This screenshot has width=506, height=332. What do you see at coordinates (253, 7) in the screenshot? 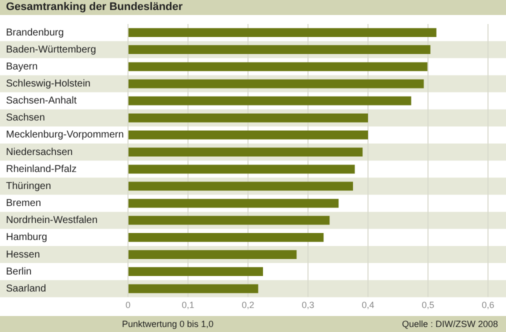
I see `chart-title: Gesamtranking der Bundesländer` at bounding box center [253, 7].